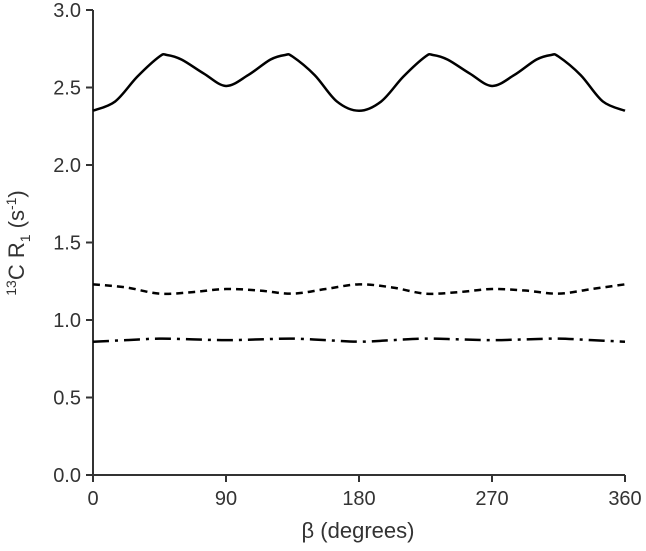 The height and width of the screenshot is (551, 646). Describe the element at coordinates (491, 499) in the screenshot. I see `x-tick-label: 270` at that location.